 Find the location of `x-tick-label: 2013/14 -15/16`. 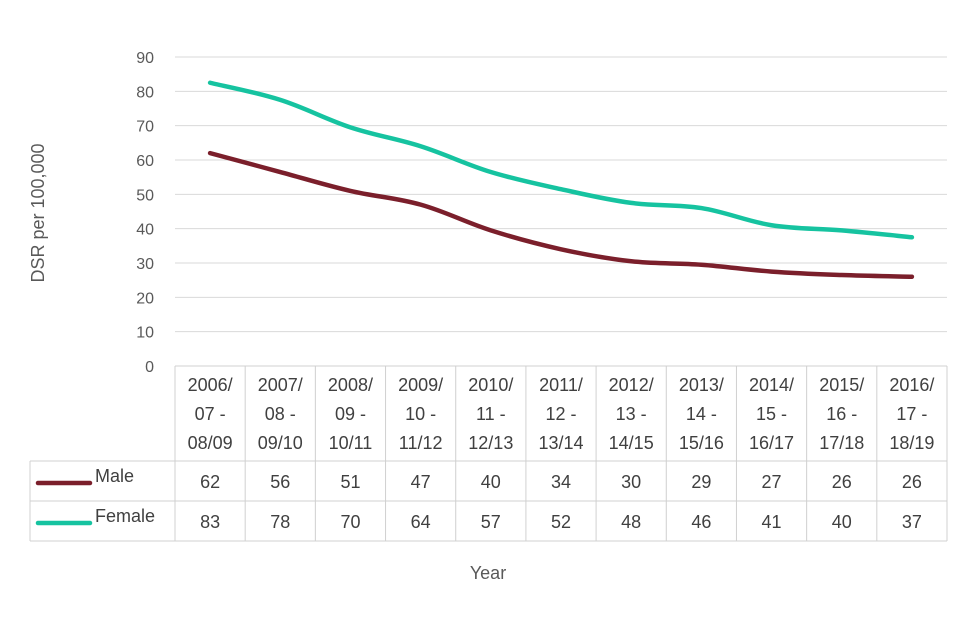

x-tick-label: 2013/14 -15/16 is located at coordinates (701, 414).